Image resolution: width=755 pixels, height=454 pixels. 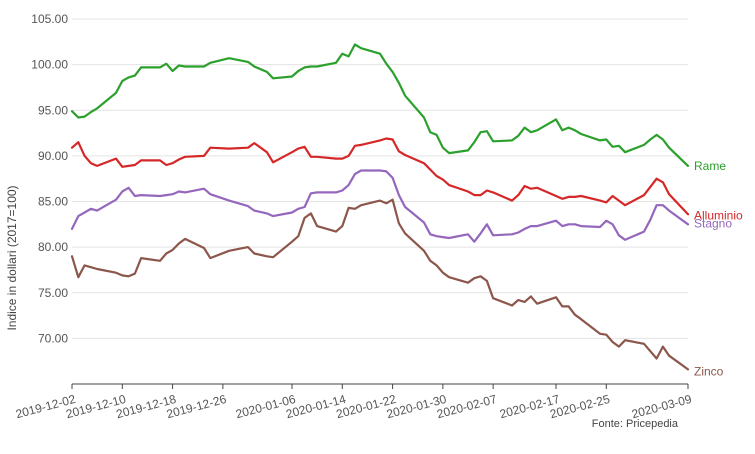 What do you see at coordinates (12, 257) in the screenshot?
I see `y-axis-label: Indice in dollari (2017=100)` at bounding box center [12, 257].